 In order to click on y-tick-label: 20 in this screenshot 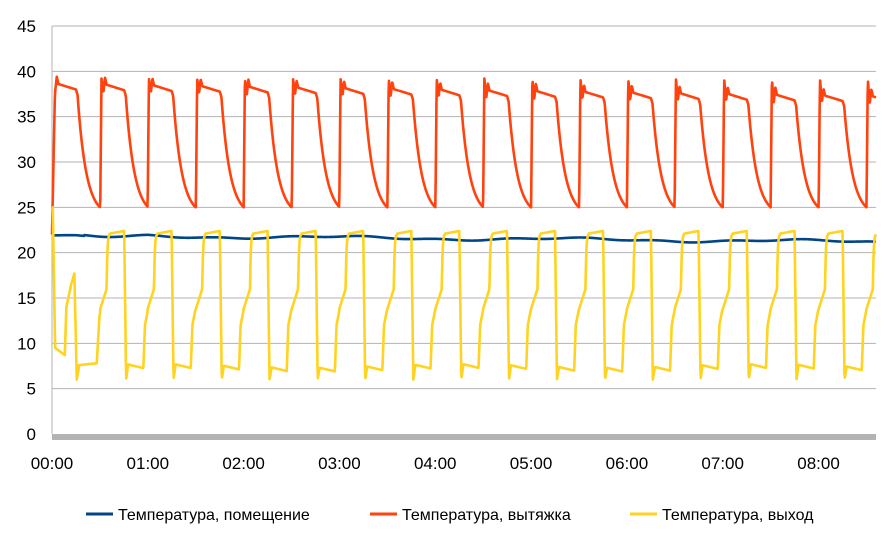, I will do `click(26, 253)`.